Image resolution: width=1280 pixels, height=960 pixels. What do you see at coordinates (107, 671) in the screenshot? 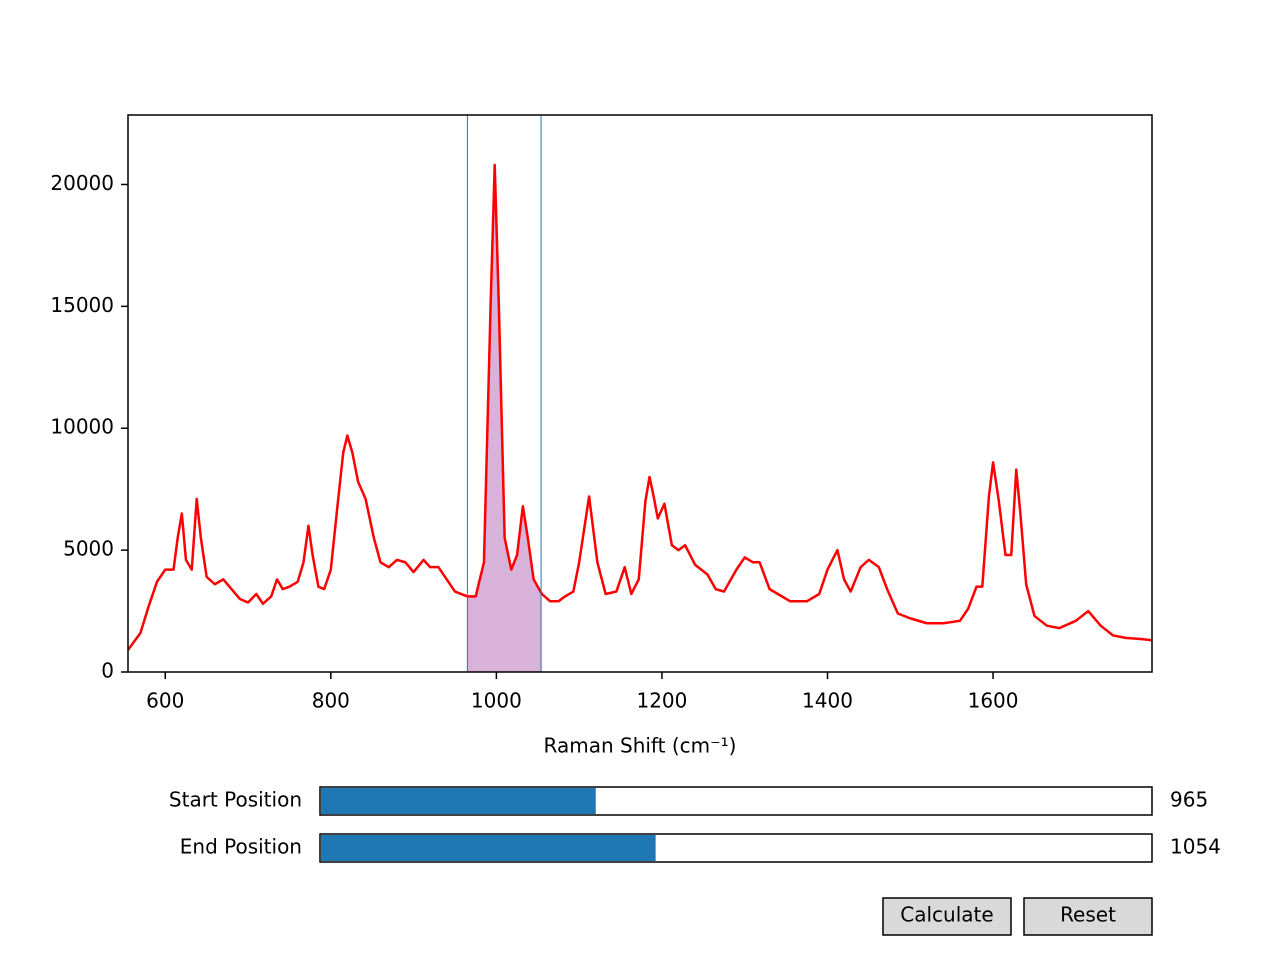
I see `y-tick-label: 0` at bounding box center [107, 671].